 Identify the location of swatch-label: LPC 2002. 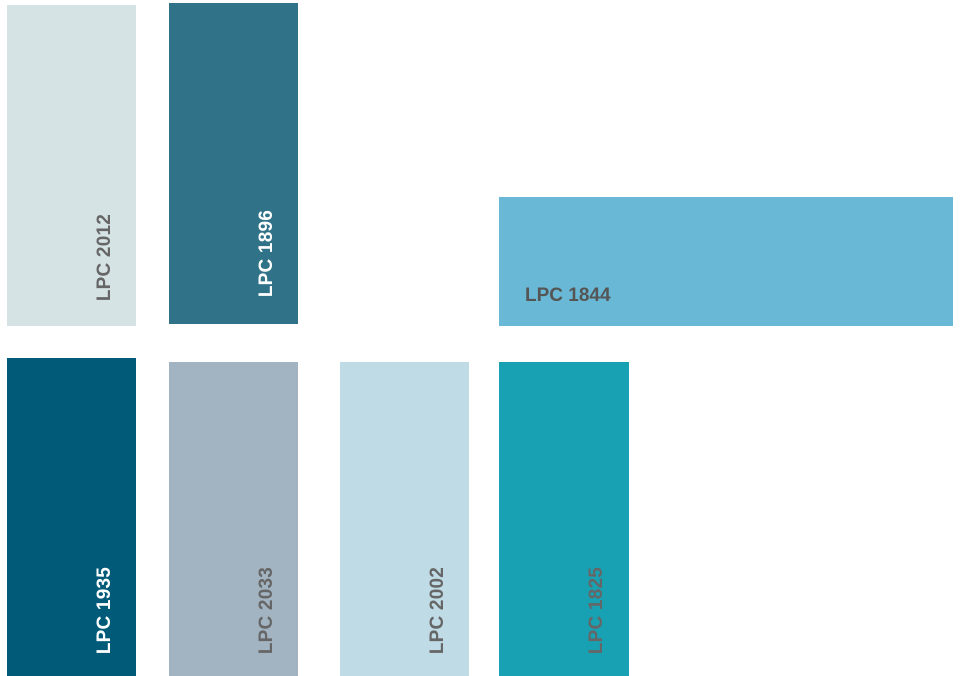
(437, 610).